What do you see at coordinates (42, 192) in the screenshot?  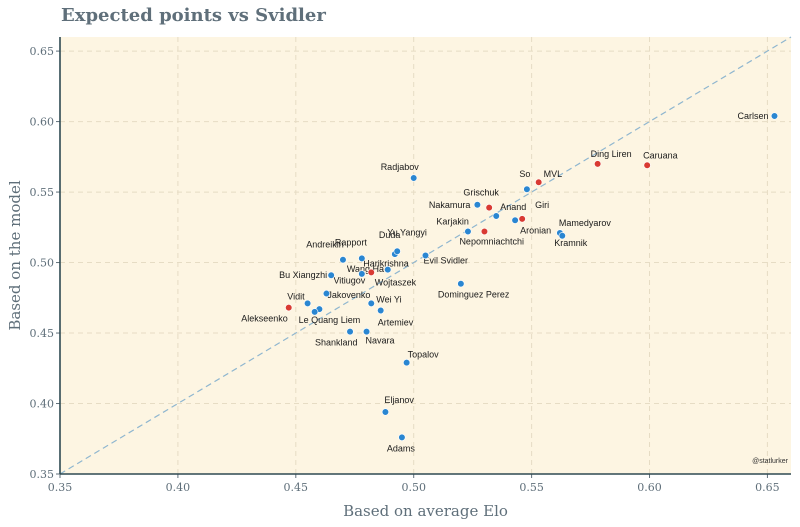 I see `y-tick-label: 0.55` at bounding box center [42, 192].